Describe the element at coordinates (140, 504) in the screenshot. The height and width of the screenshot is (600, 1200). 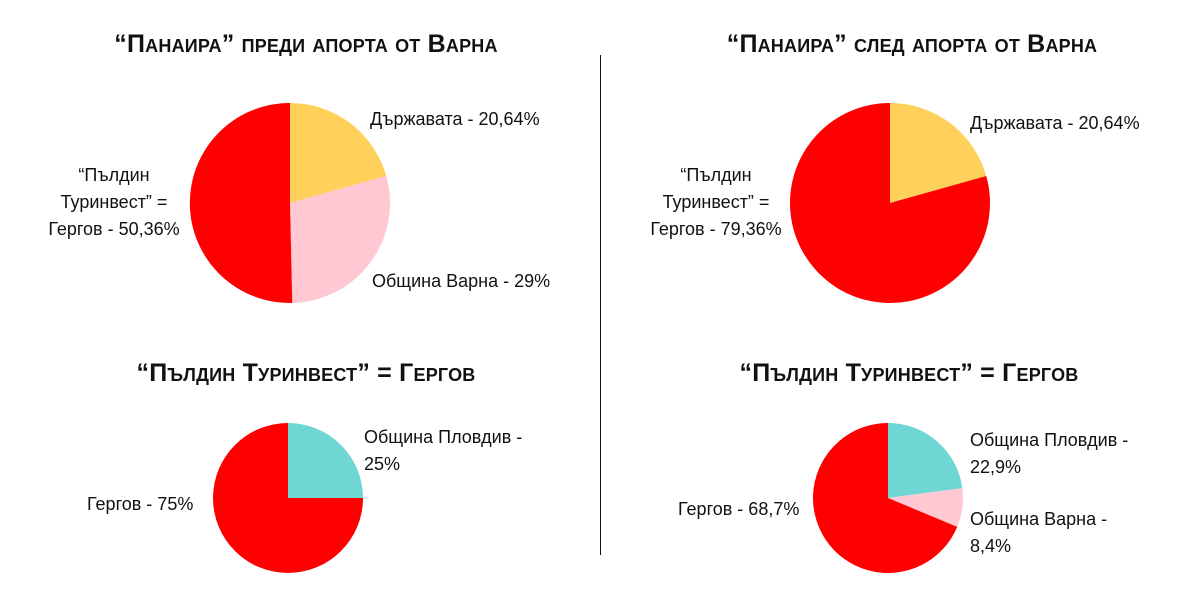
I see `label-gergov: Гергов - 75%` at that location.